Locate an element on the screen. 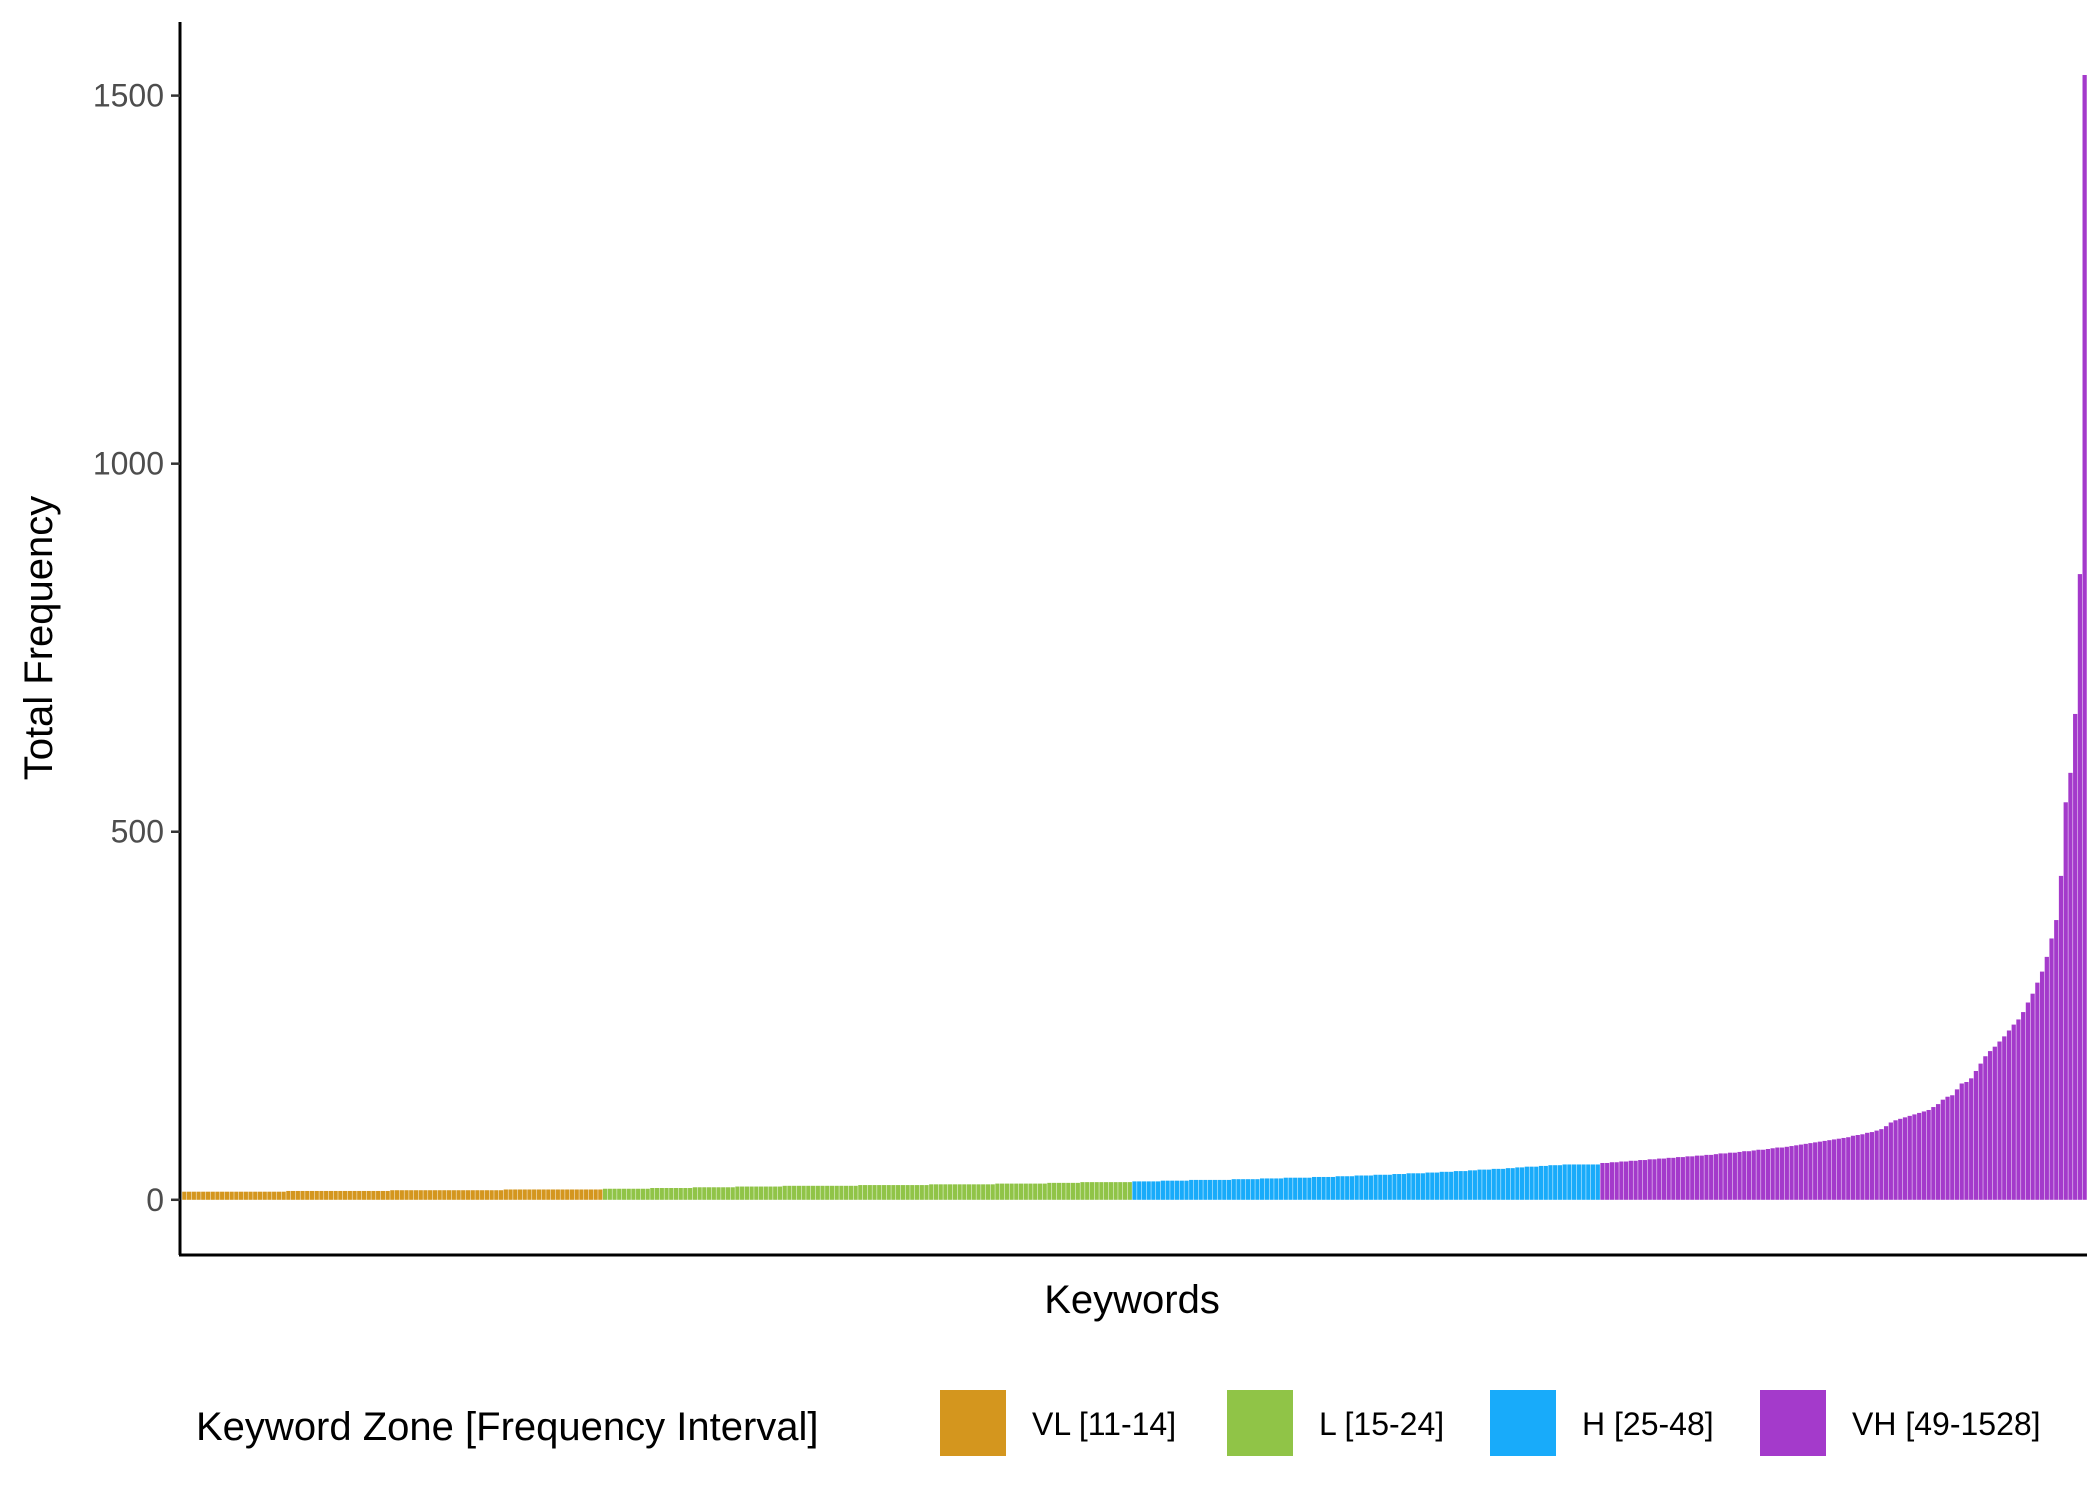 This screenshot has width=2100, height=1500. legend-label-vl: VL [11-14] is located at coordinates (1104, 1424).